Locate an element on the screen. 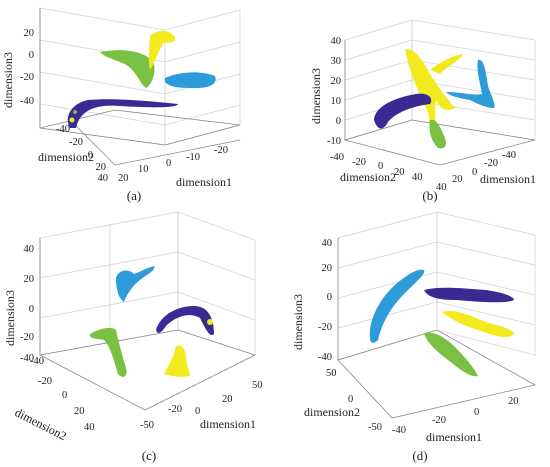 Image resolution: width=550 pixels, height=467 pixels. panel-a-x-axis is located at coordinates (177, 152).